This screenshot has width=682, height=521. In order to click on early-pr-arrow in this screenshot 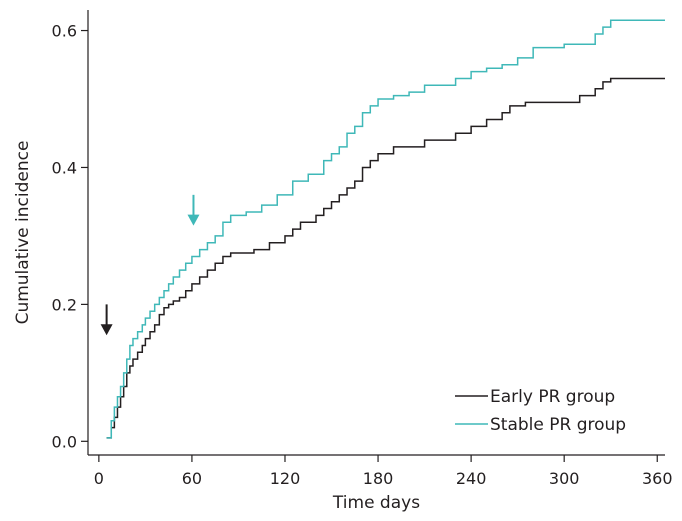, I will do `click(106, 320)`.